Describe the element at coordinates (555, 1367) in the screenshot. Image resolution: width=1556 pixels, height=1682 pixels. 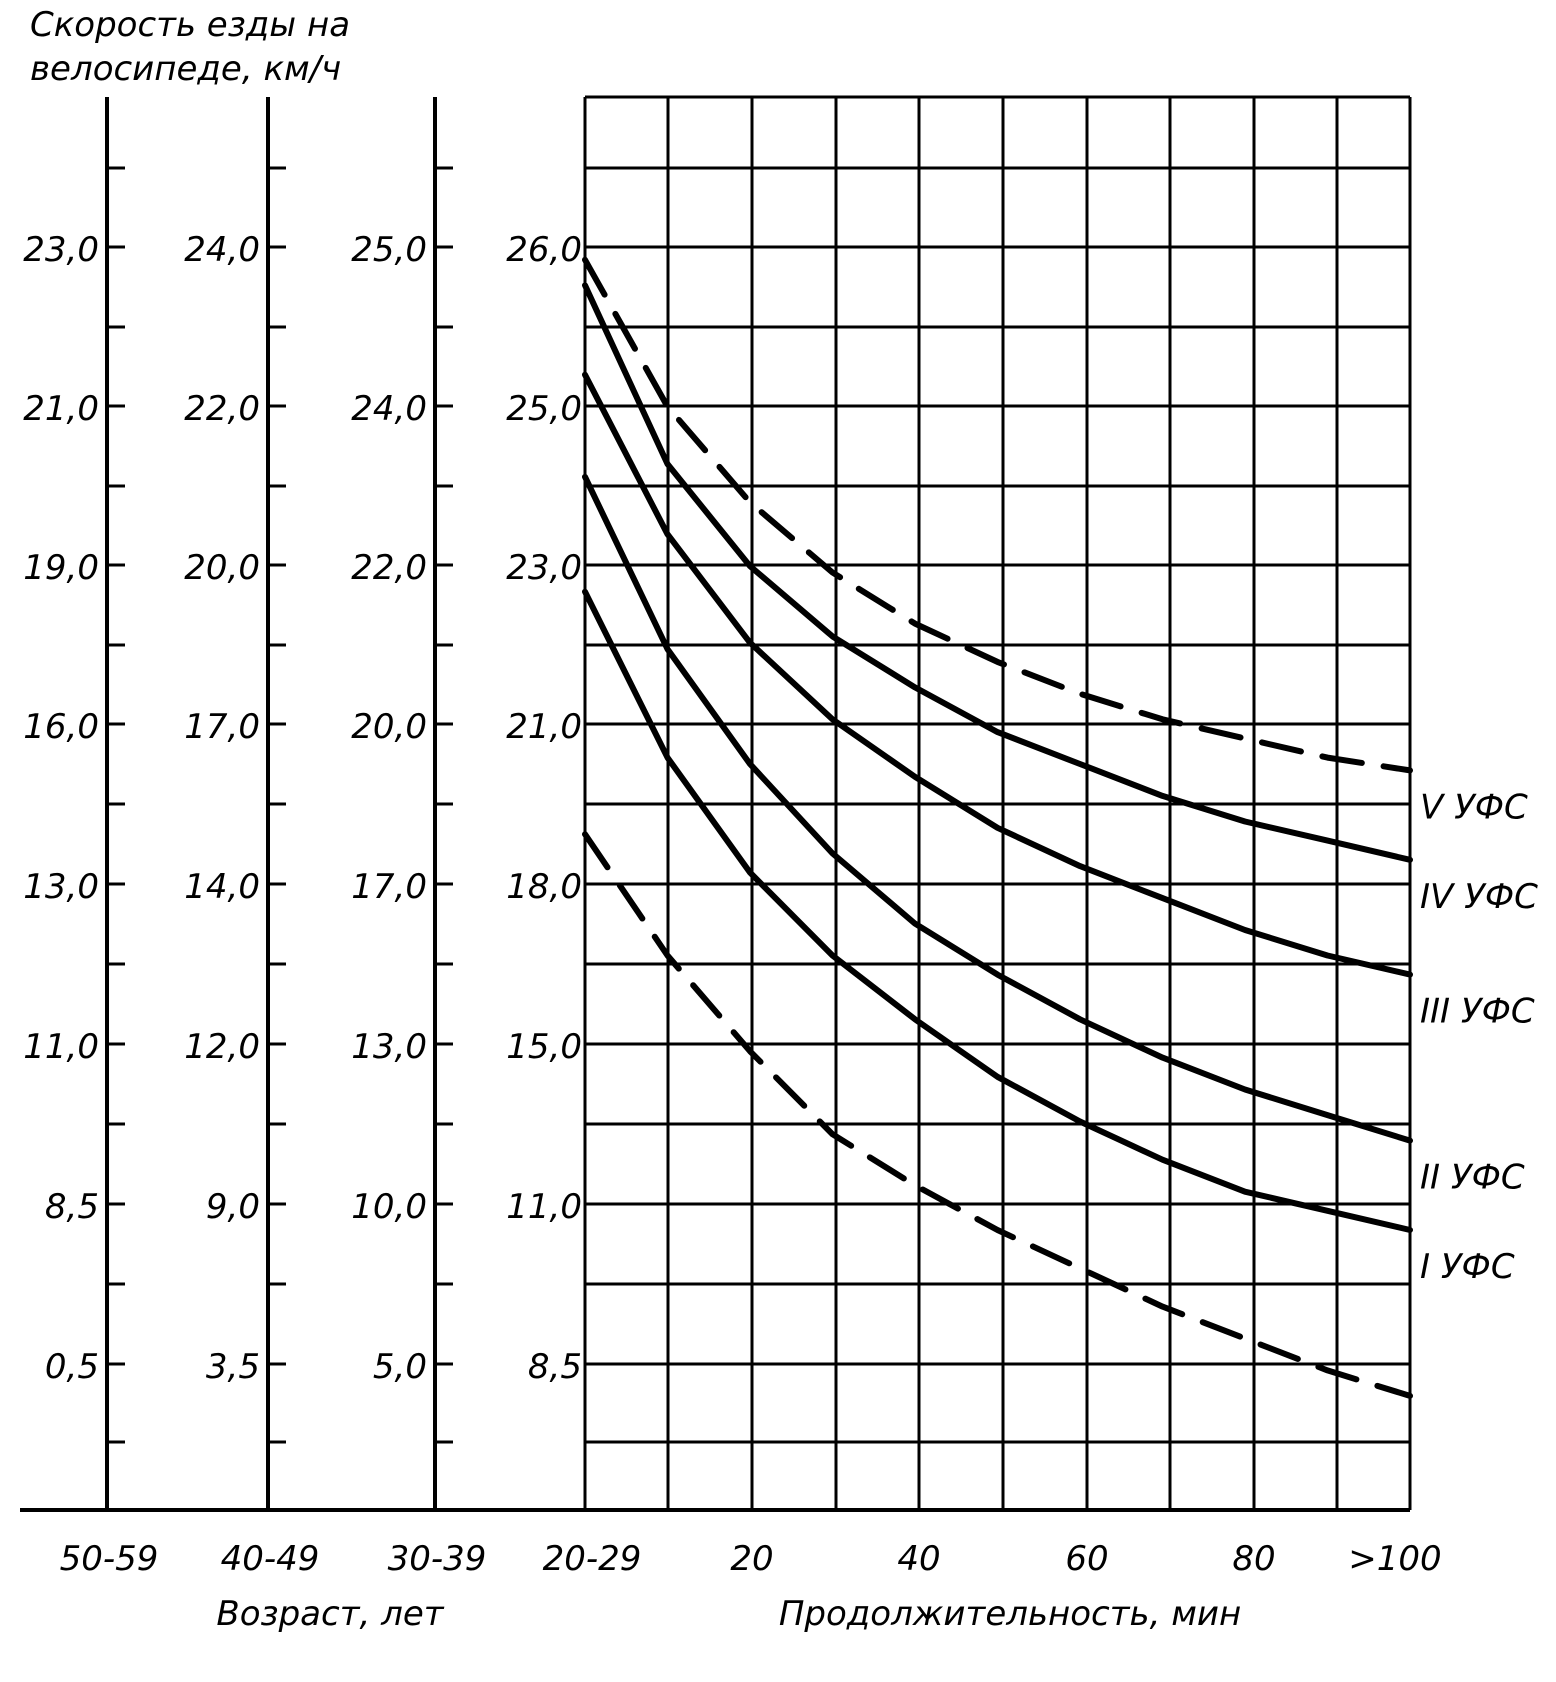
I see `age-tick-label-3-0: 8,5` at that location.